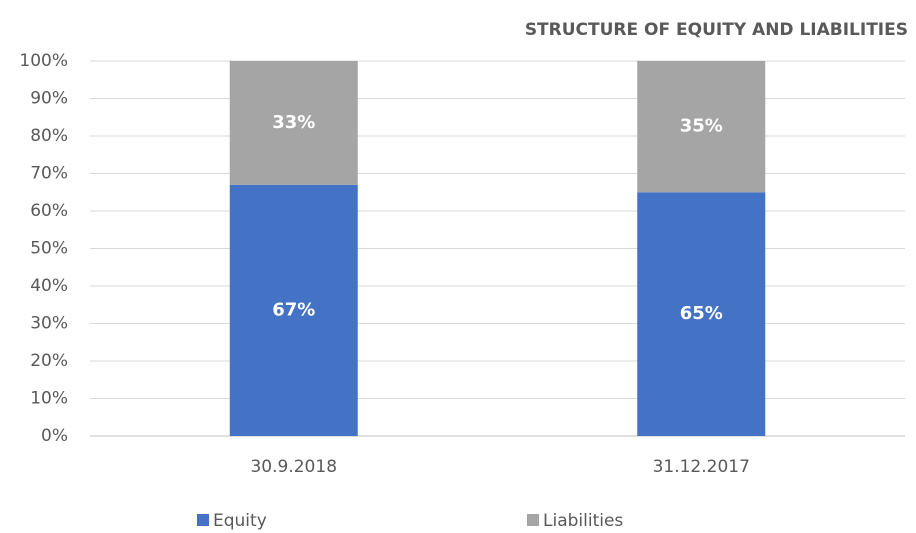 This screenshot has width=916, height=533. I want to click on y-tick-label: 90%, so click(49, 99).